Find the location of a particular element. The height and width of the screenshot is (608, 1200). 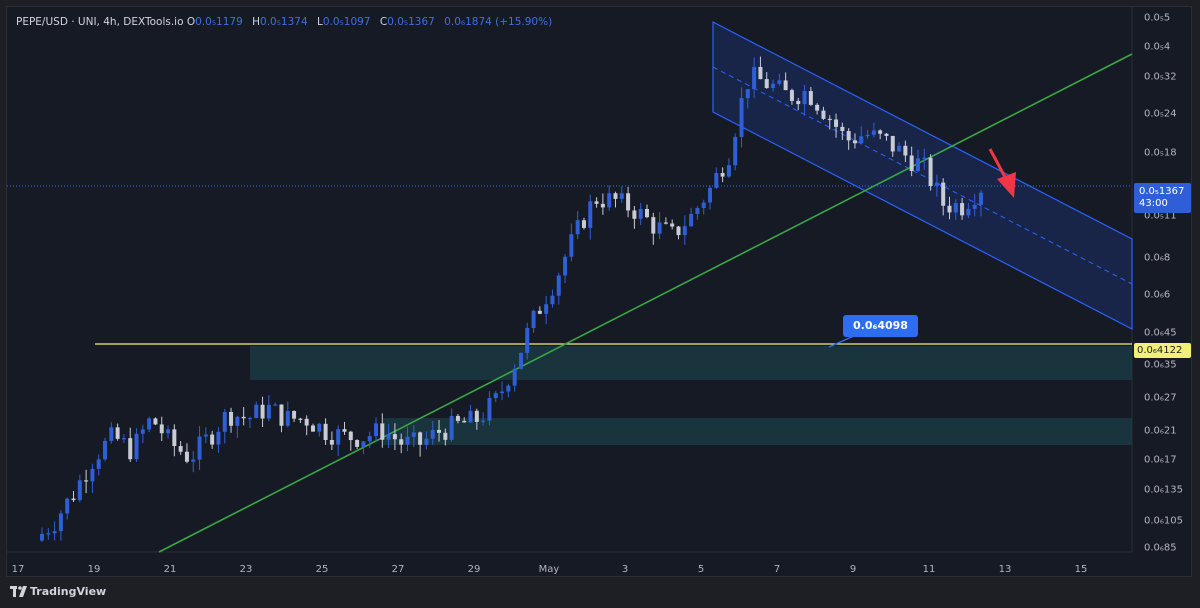

price-callout: 0.0₆4098 is located at coordinates (880, 326).